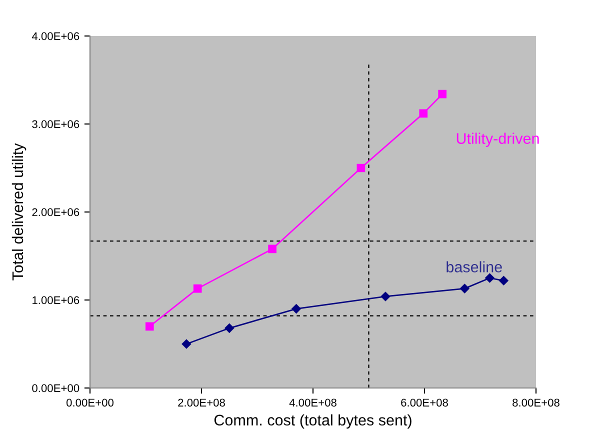  Describe the element at coordinates (536, 402) in the screenshot. I see `x-tick-label: 8.00E+08` at that location.